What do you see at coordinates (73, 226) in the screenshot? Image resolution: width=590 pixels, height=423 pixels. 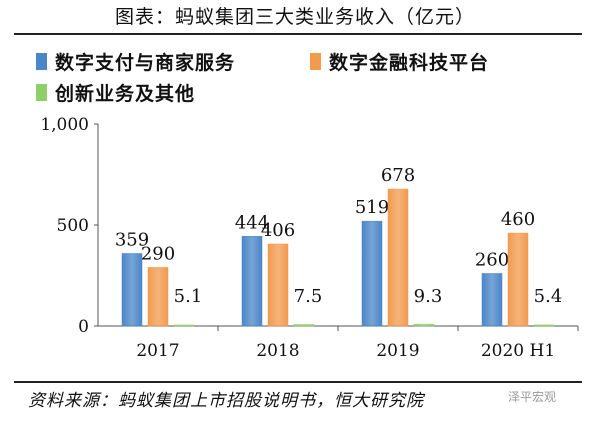 I see `y-tick-label: 500` at bounding box center [73, 226].